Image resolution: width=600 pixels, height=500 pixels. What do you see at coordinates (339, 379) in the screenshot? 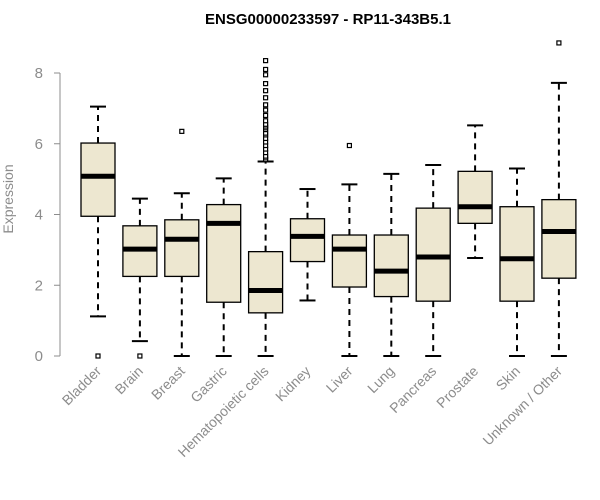
I see `x-tick-label: Liver` at bounding box center [339, 379].